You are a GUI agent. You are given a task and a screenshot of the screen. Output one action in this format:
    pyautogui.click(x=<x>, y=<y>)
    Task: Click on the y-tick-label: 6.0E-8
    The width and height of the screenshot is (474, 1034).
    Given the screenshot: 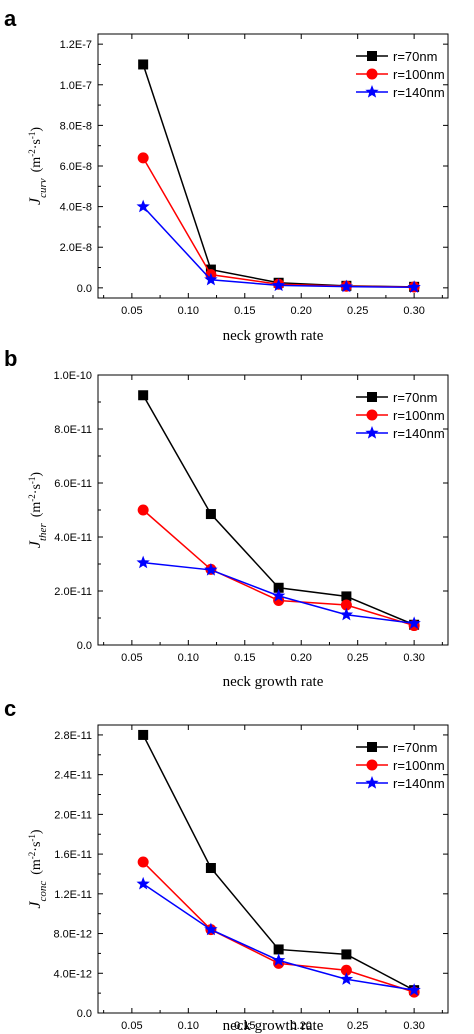 What is the action you would take?
    pyautogui.click(x=76, y=167)
    